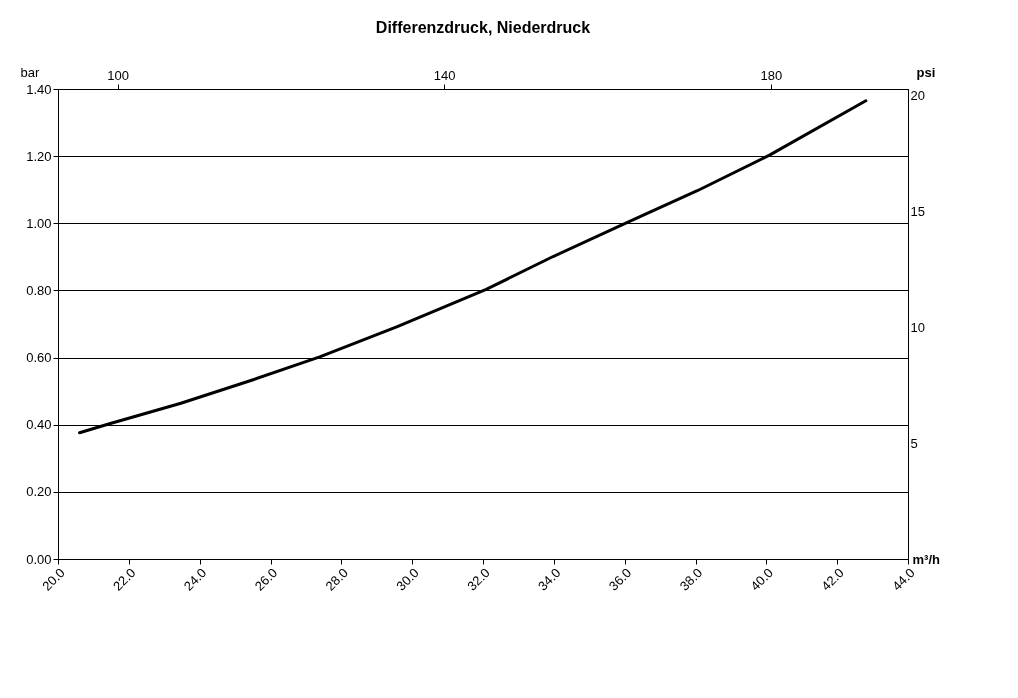 This screenshot has width=1018, height=698. What do you see at coordinates (917, 327) in the screenshot?
I see `y2-tick-label: 10` at bounding box center [917, 327].